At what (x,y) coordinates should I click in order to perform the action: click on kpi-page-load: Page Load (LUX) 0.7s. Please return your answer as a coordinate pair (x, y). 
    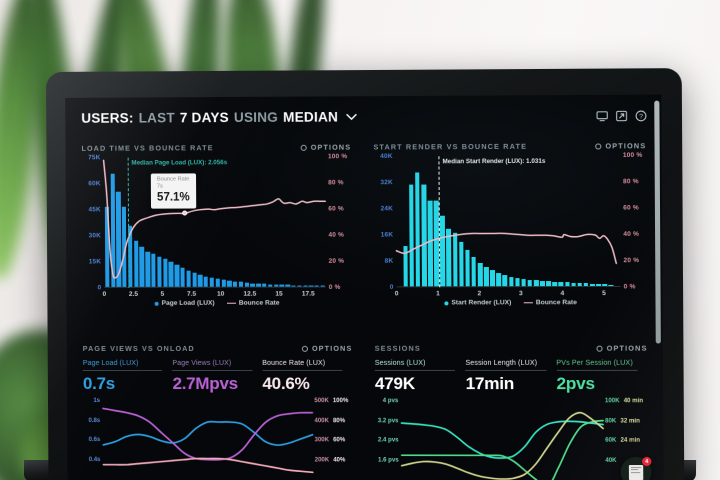
    Looking at the image, I should click on (127, 376).